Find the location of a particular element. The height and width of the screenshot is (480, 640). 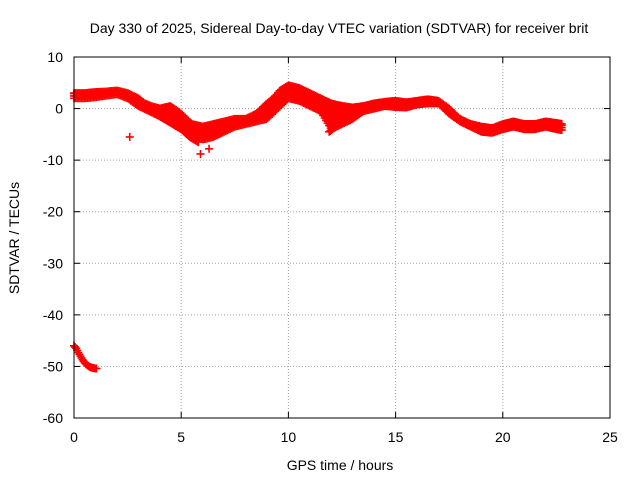

y-tick-label: -30 is located at coordinates (53, 263).